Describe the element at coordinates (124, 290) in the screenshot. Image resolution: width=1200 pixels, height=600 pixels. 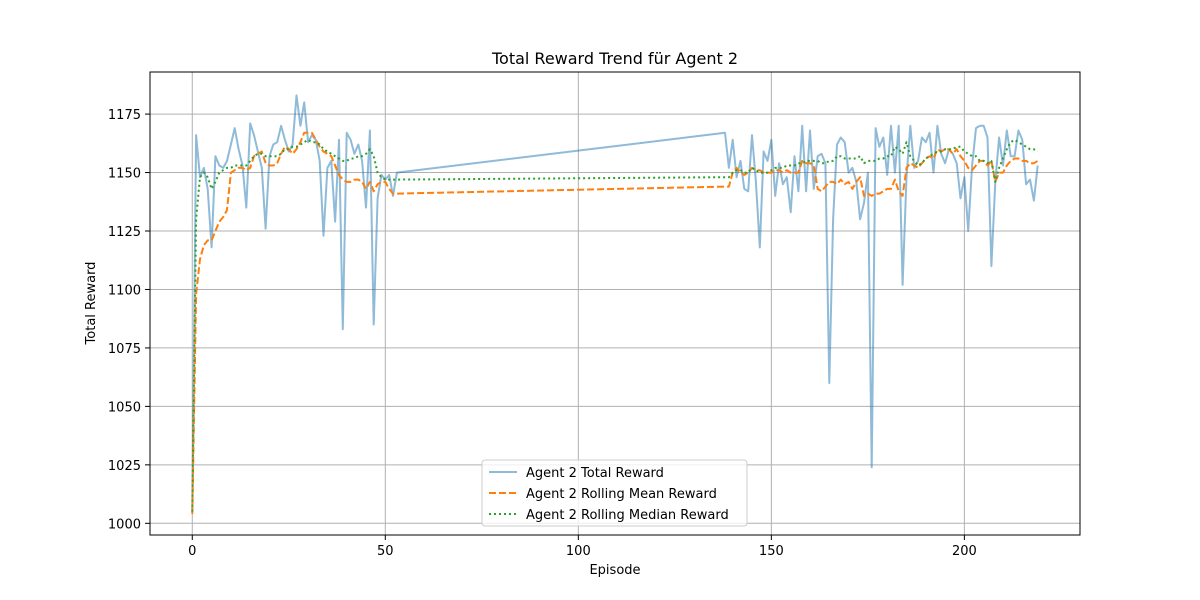
I see `y-tick-label: 1100` at that location.